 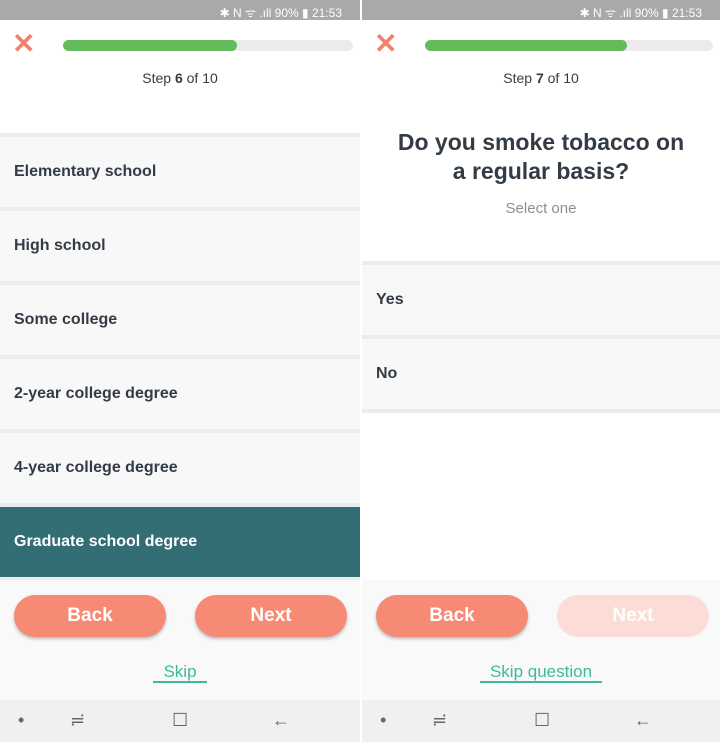 What do you see at coordinates (633, 616) in the screenshot?
I see `next-button-disabled: Next` at bounding box center [633, 616].